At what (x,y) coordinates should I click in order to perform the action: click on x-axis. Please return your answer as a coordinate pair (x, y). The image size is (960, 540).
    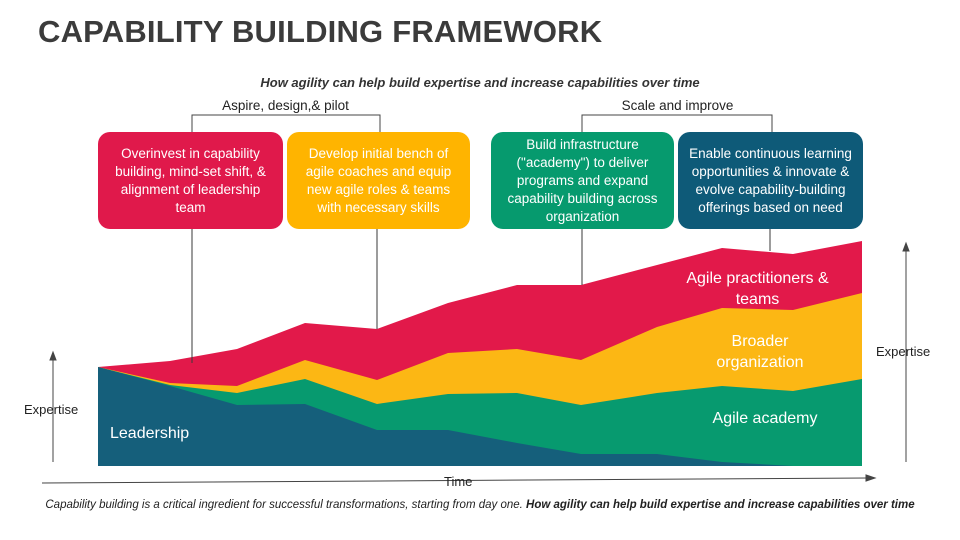
    Looking at the image, I should click on (455, 480).